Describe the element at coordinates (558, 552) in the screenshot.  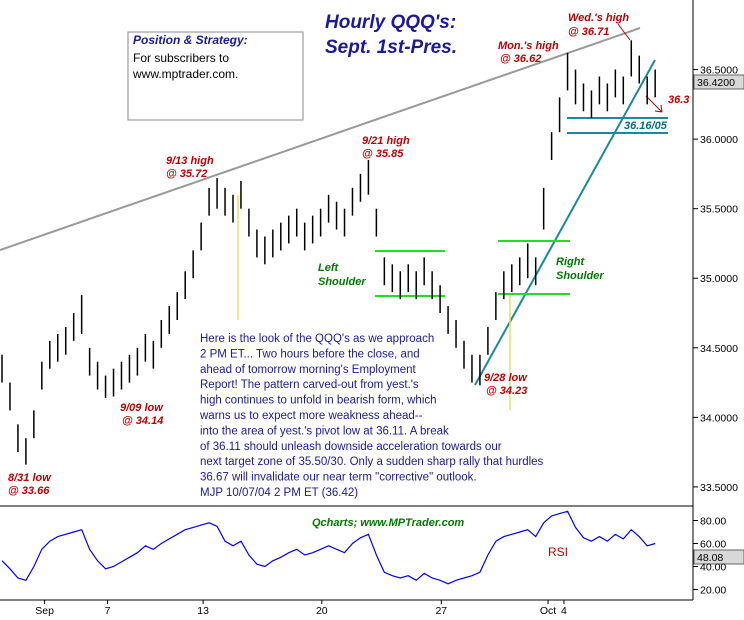
I see `indicator-label: RSI` at that location.